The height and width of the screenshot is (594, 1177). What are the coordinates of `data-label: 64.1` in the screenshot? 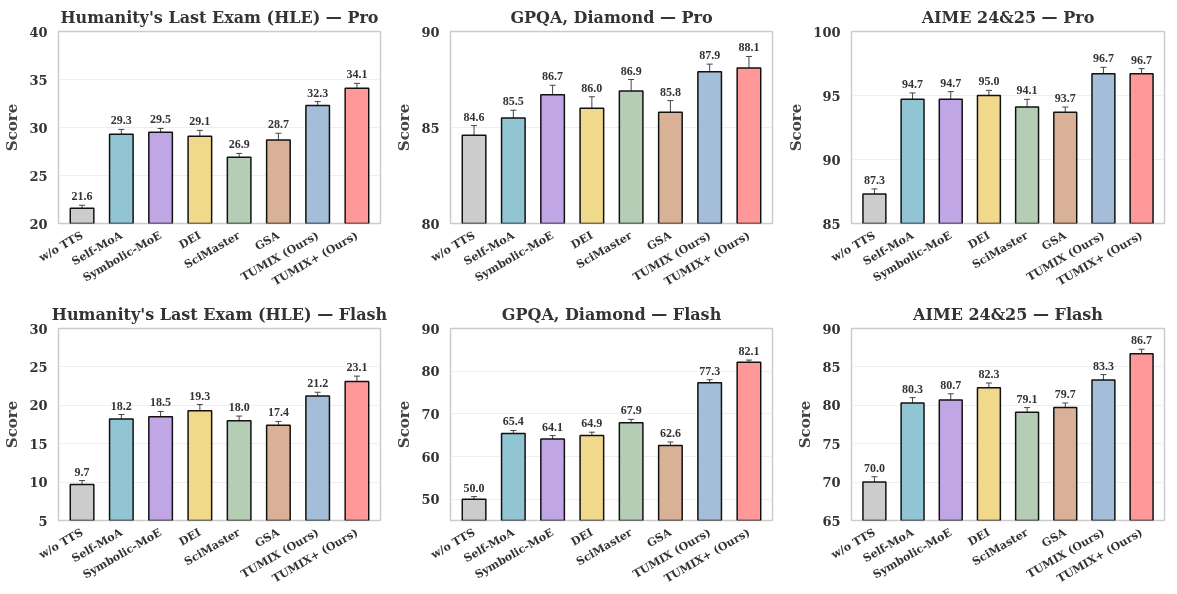 It's located at (553, 426).